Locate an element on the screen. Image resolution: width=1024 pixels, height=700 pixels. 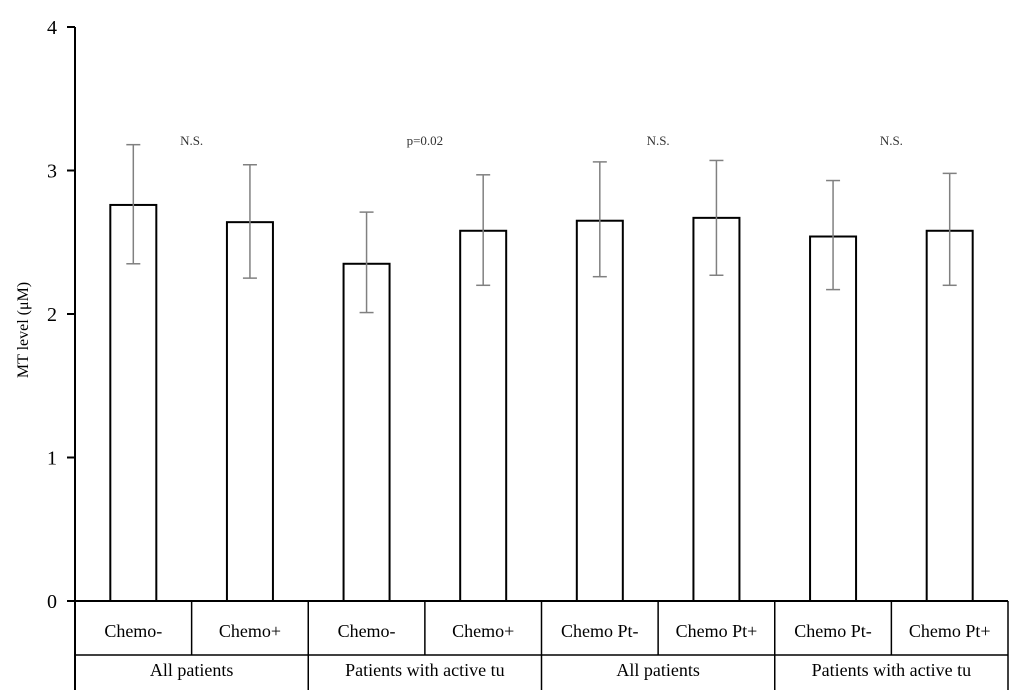
y-axis-title: MT level (μM) is located at coordinates (23, 330).